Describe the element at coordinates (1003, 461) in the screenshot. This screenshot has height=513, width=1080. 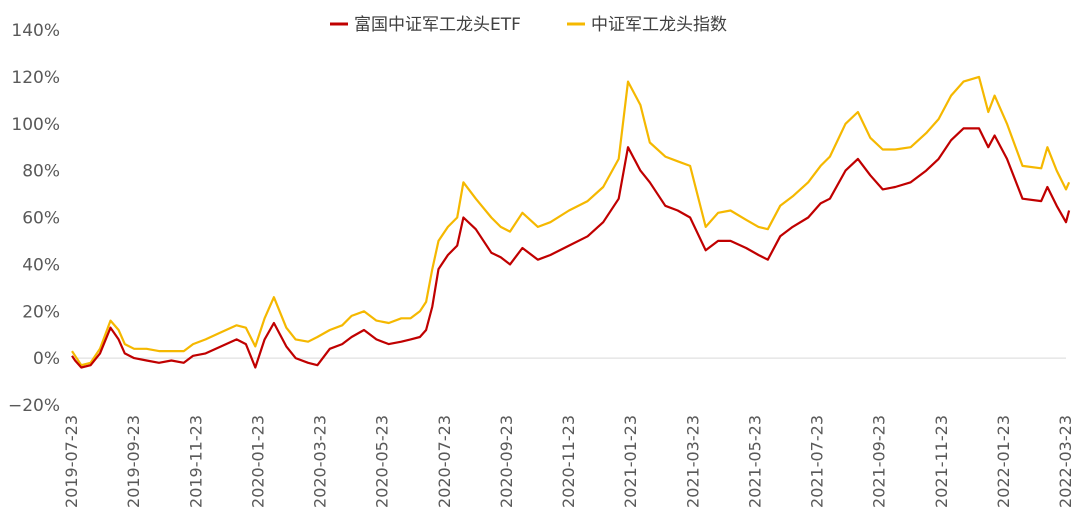
I see `x-tick-label: 2022-01-23` at that location.